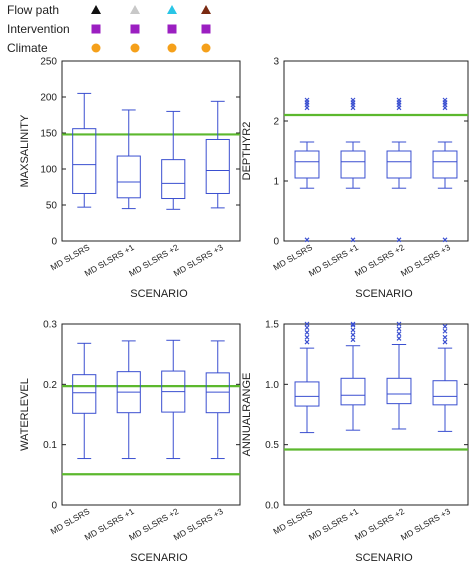 The width and height of the screenshot is (474, 573). What do you see at coordinates (48, 134) in the screenshot?
I see `y-tick-label: 150` at bounding box center [48, 134].